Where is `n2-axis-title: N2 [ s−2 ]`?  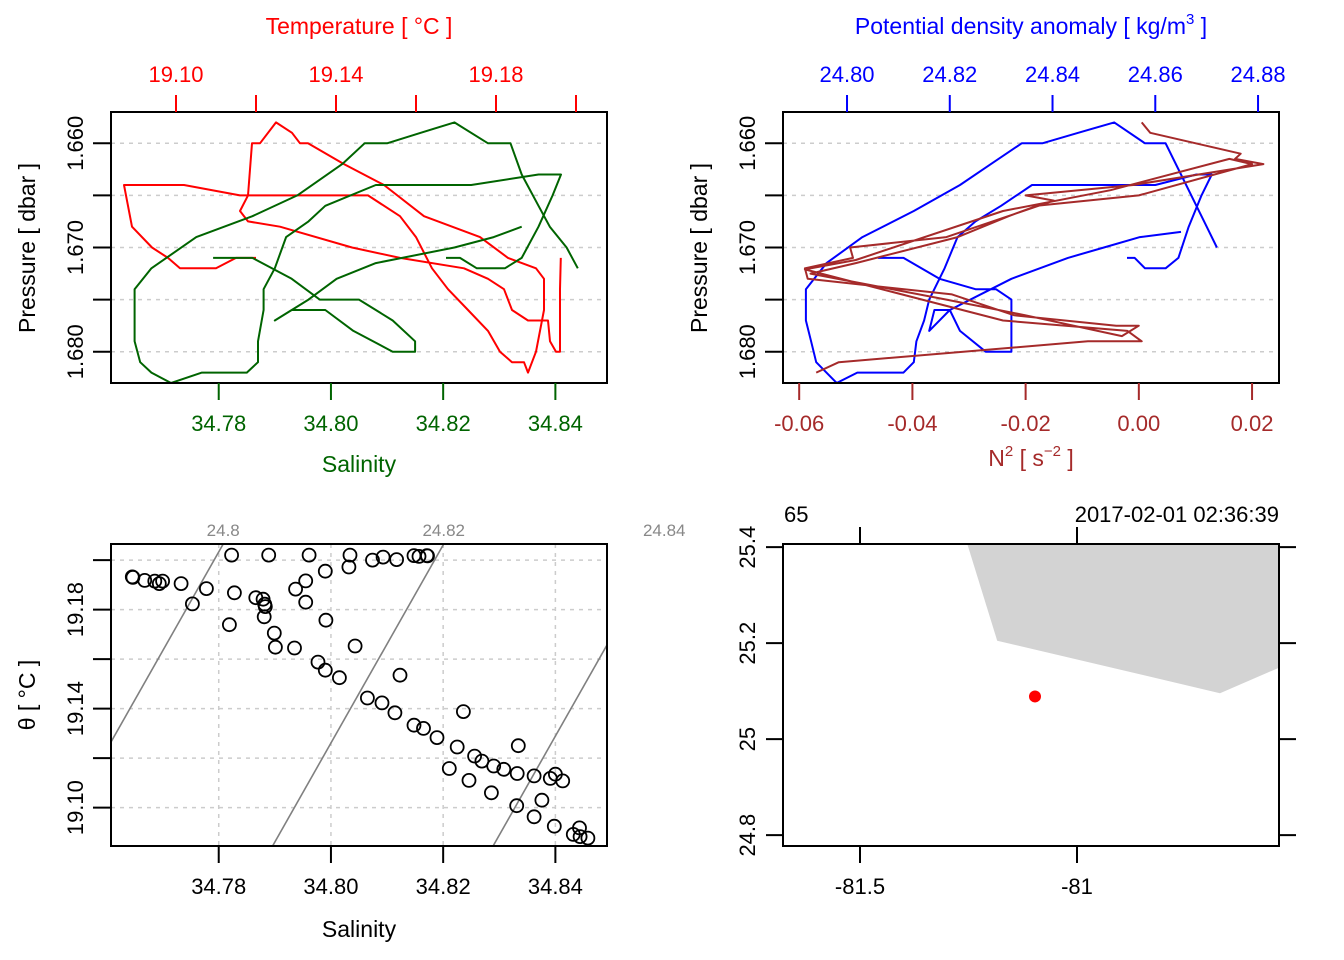 n2-axis-title: N2 [ s−2 ] is located at coordinates (1031, 457).